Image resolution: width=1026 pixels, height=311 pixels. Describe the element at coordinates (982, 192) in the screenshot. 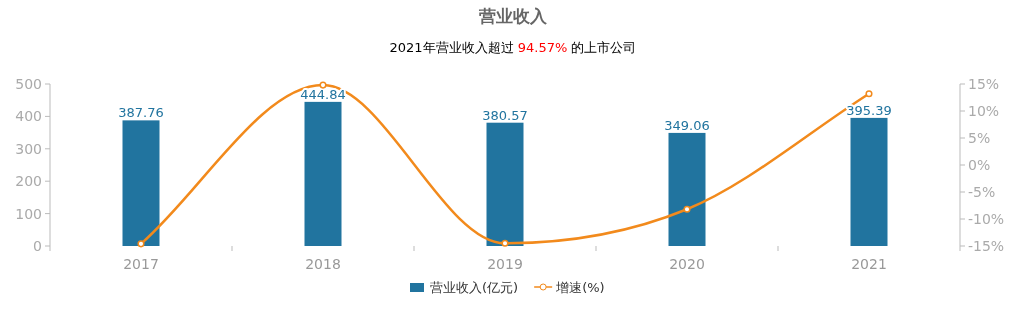

I see `y2-tick-label: -5%` at that location.